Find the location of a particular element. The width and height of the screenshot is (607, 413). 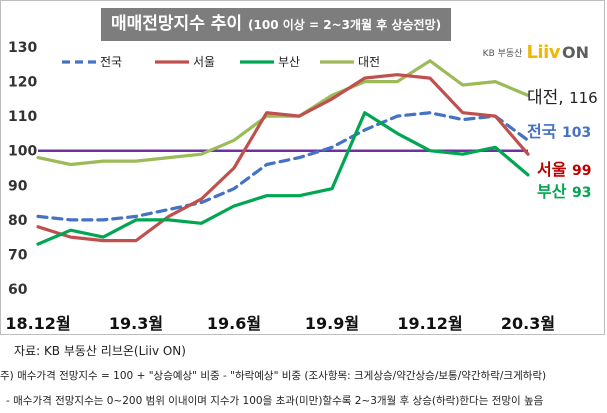

logo-on-text: ON is located at coordinates (575, 52).